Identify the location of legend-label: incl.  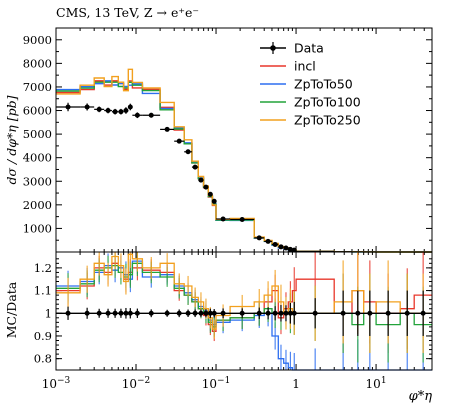
(305, 66).